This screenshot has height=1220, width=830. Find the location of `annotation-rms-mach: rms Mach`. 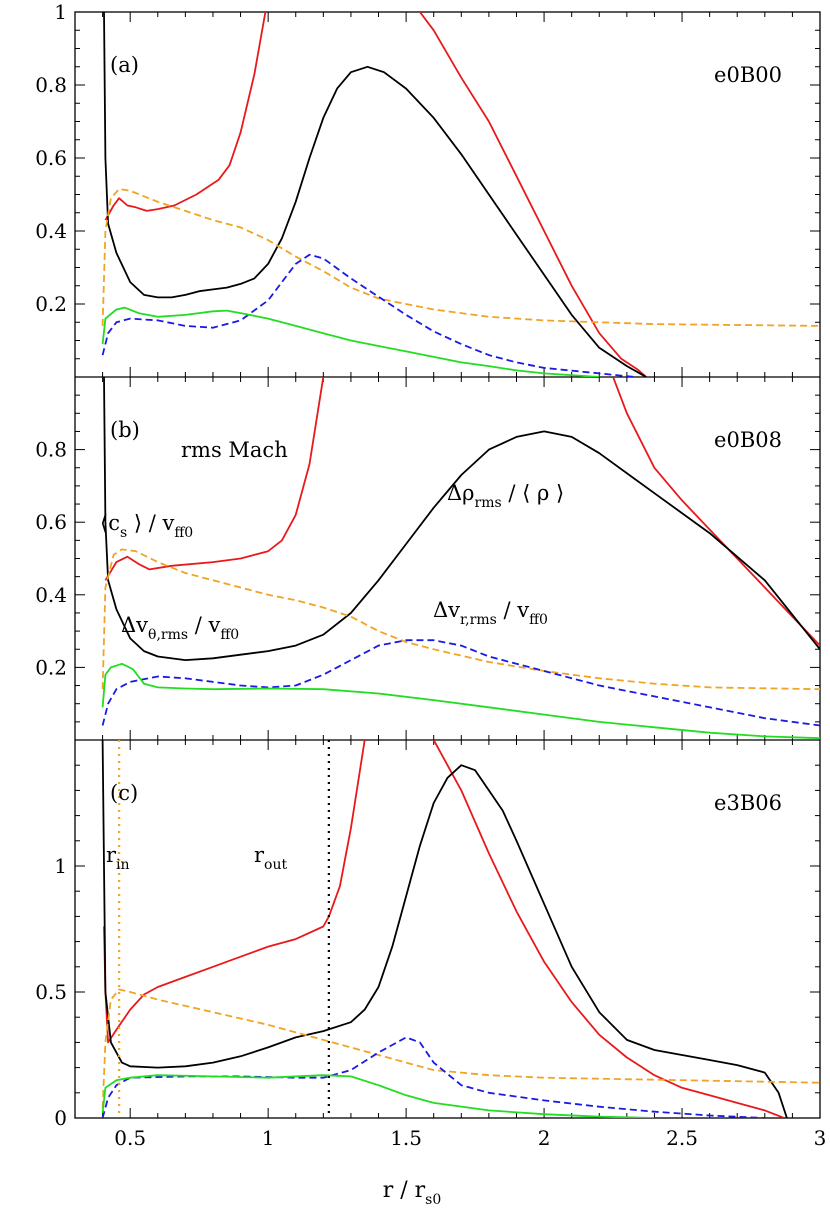

annotation-rms-mach: rms Mach is located at coordinates (234, 450).